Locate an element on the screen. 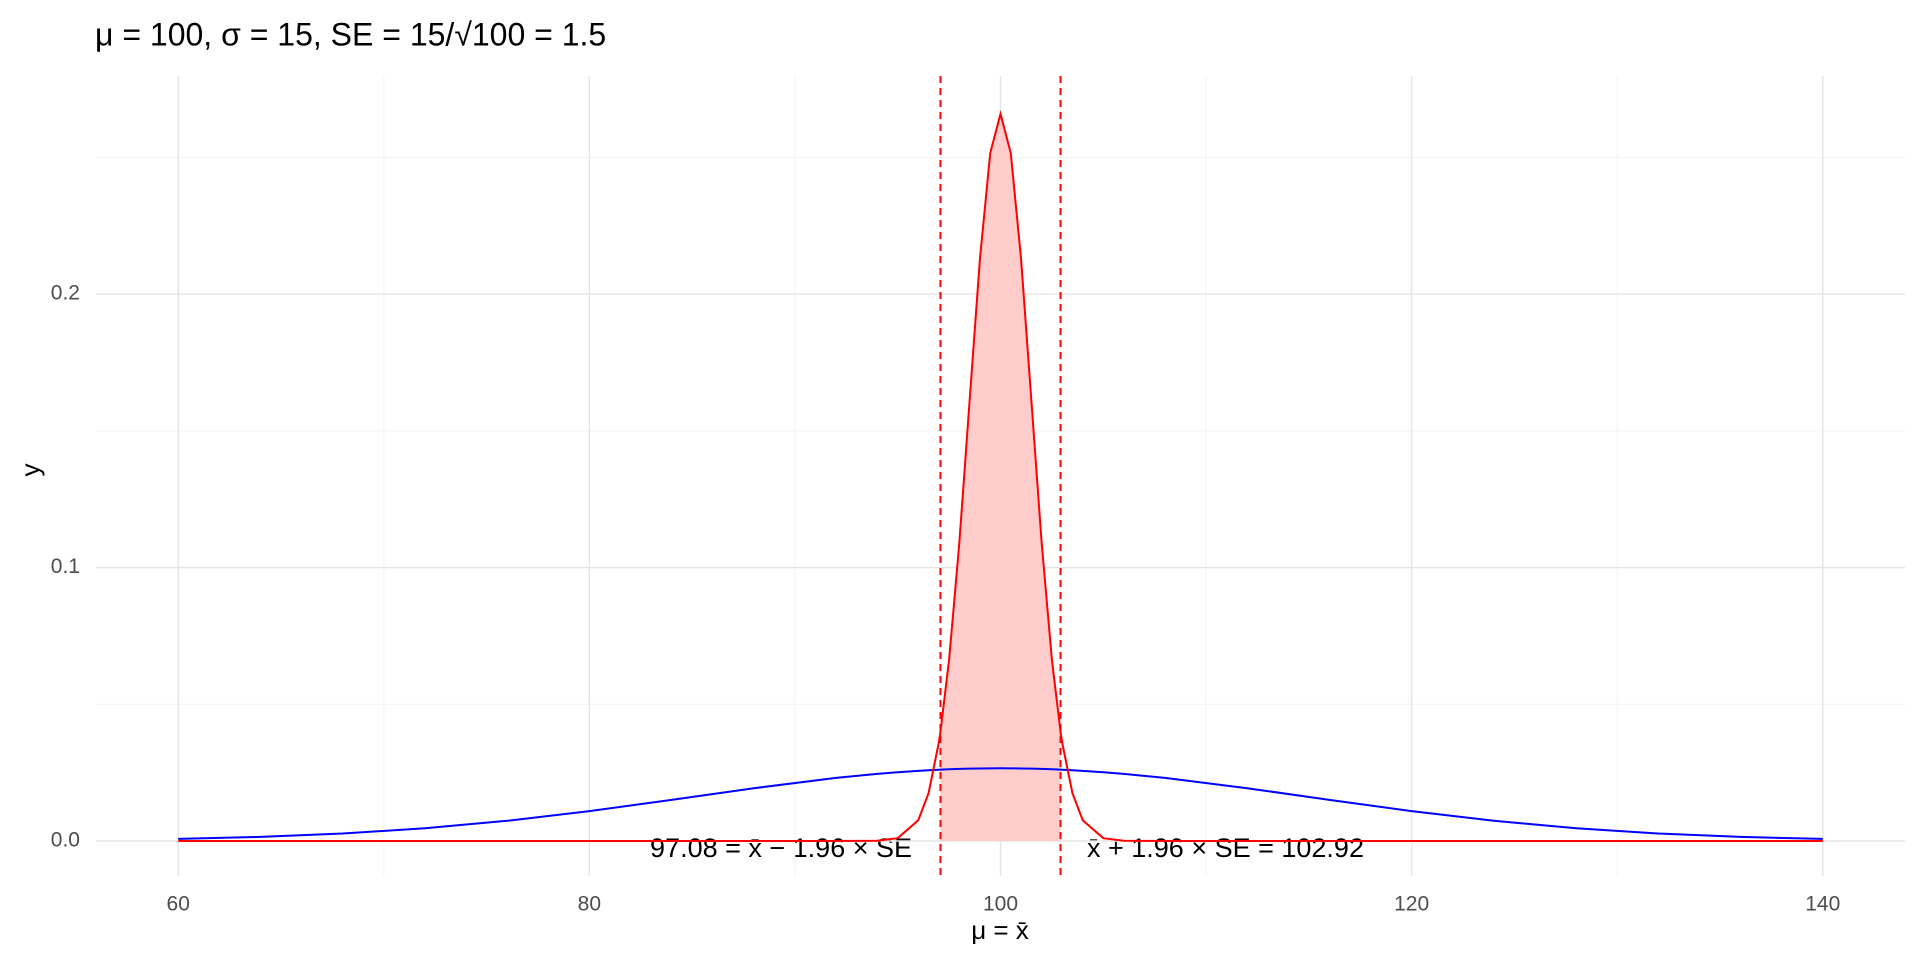  x-tick-label: 100 is located at coordinates (1000, 904).